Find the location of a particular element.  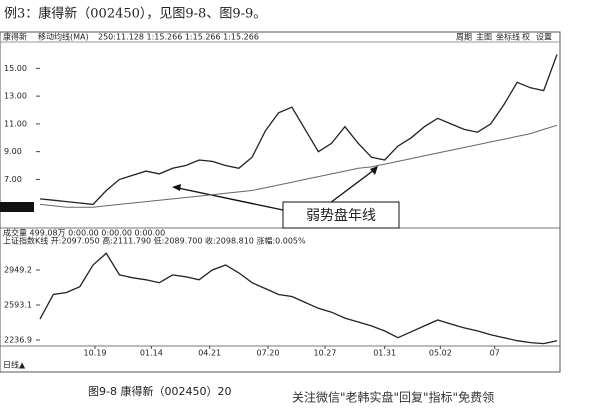

menu-item: 设置 is located at coordinates (544, 37).